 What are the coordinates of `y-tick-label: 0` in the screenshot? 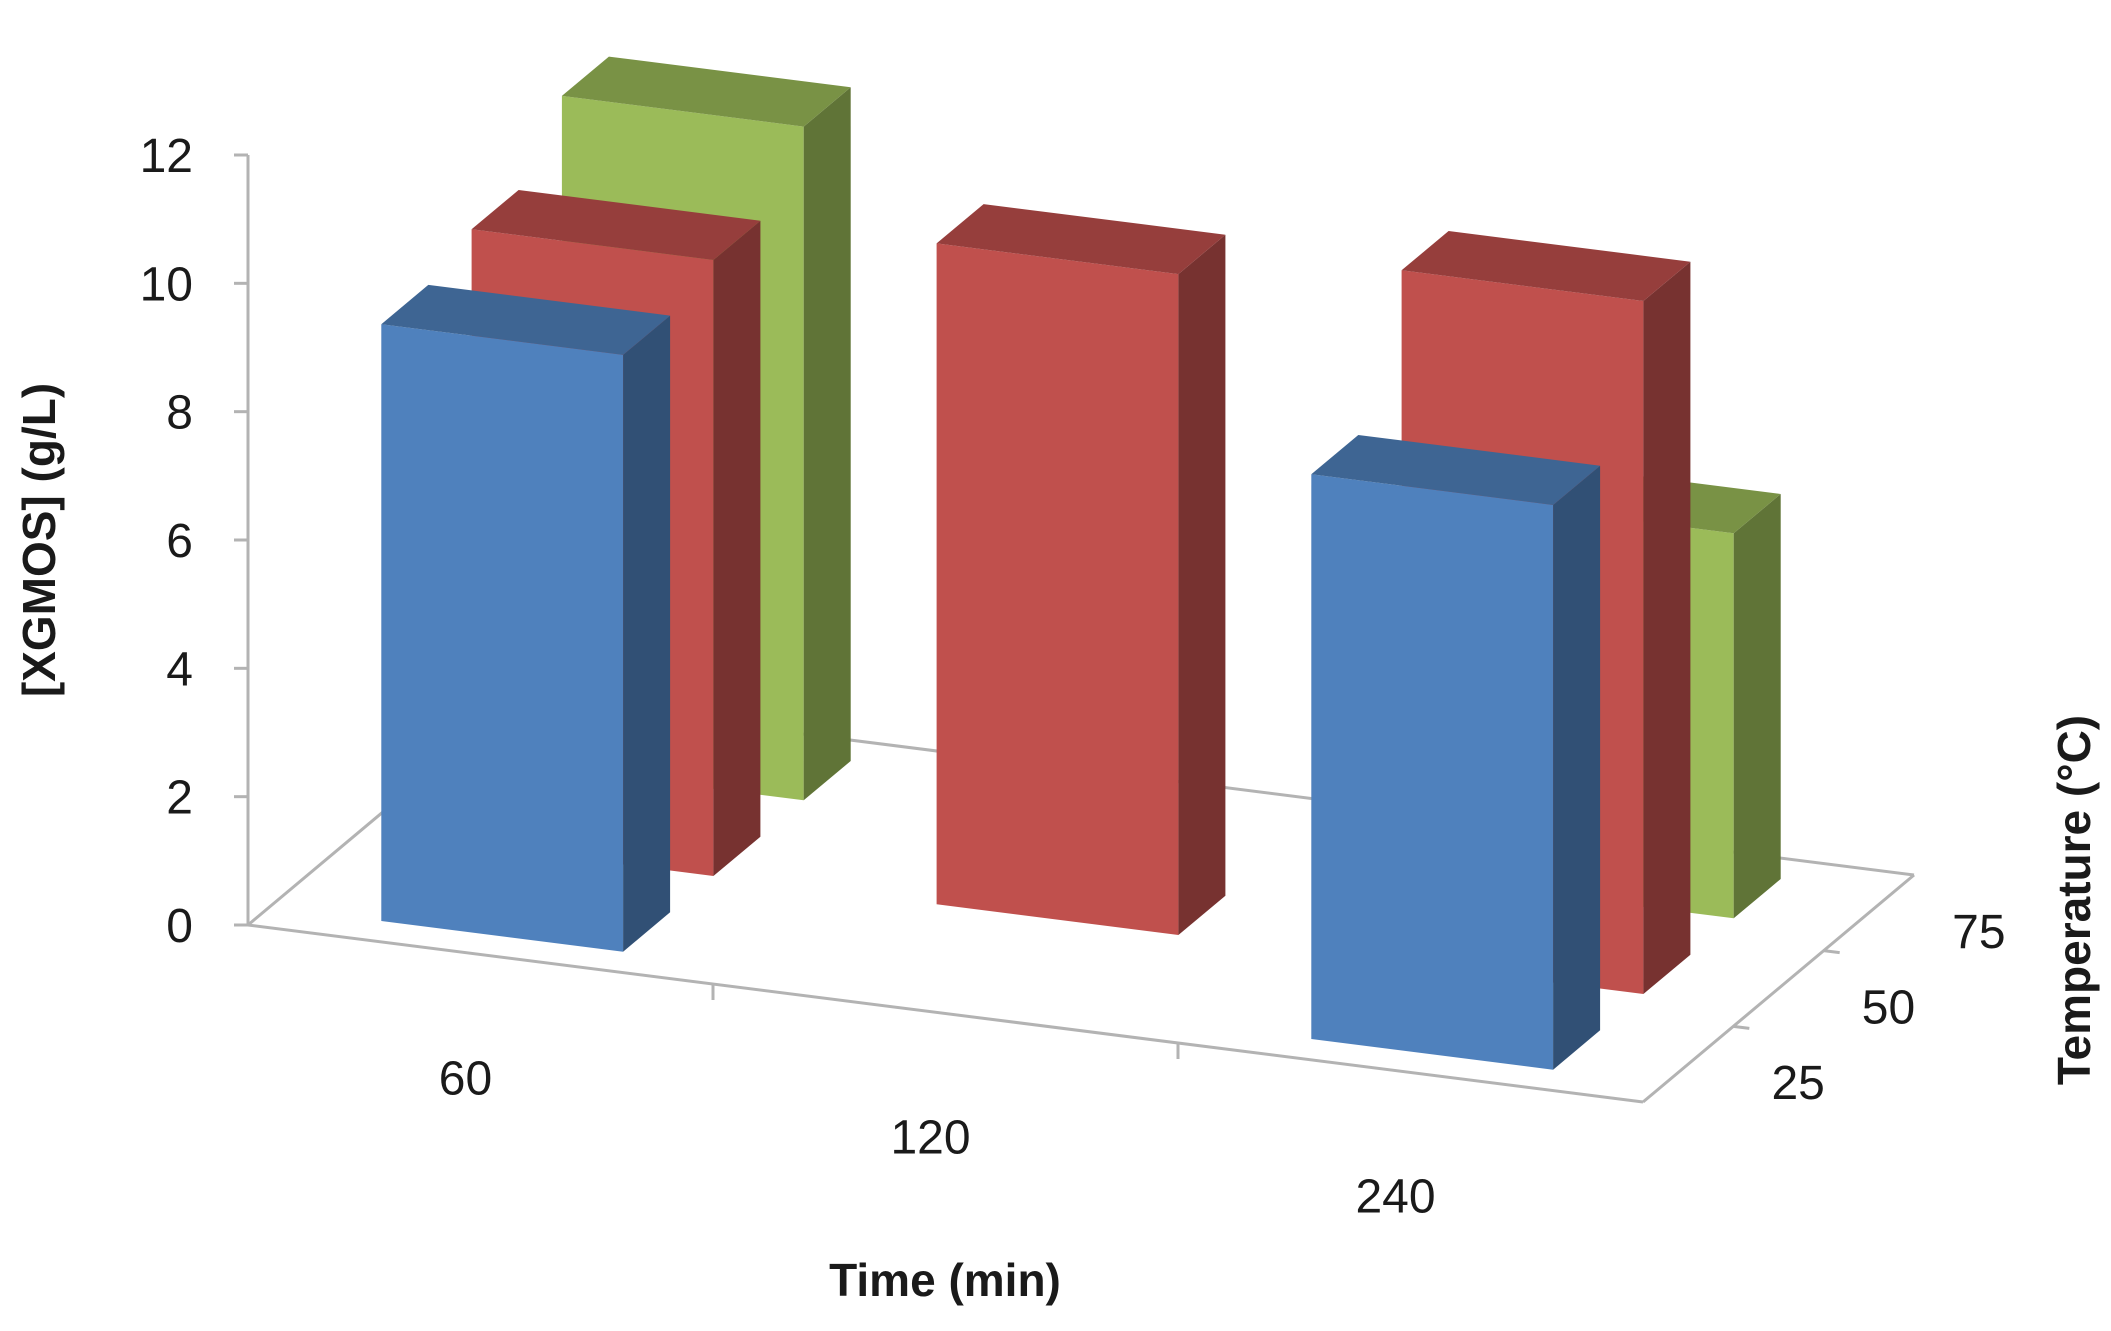 It's located at (179, 926).